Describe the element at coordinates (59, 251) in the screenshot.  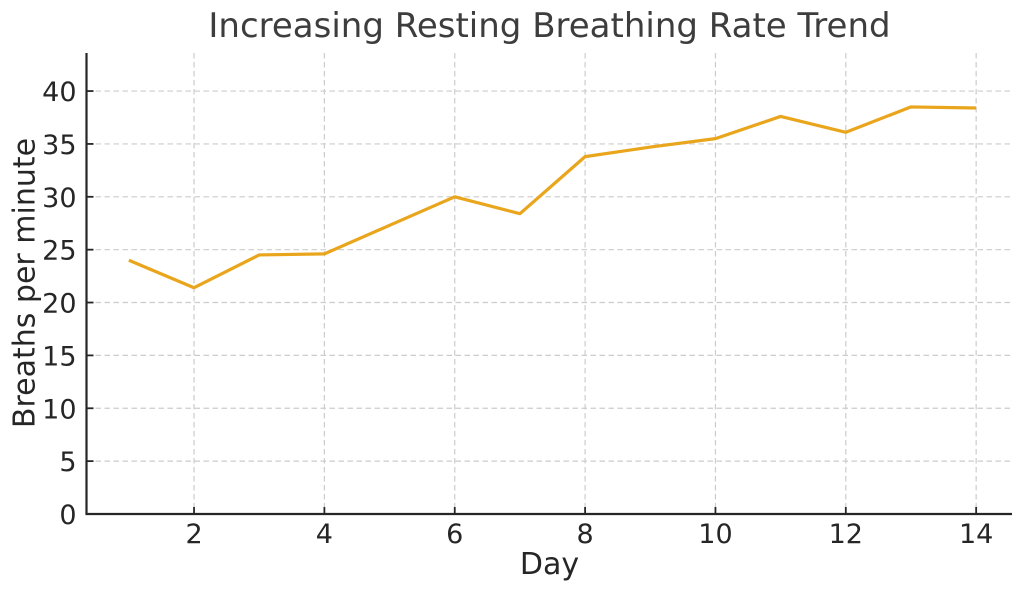
I see `y-tick-label: 25` at that location.